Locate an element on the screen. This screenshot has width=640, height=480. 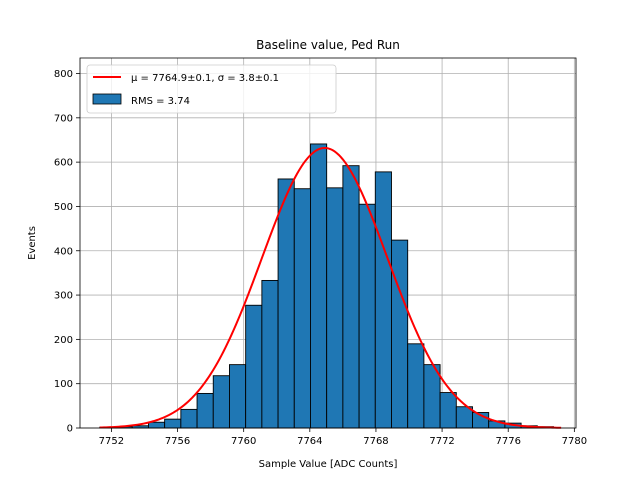
y-tick-label: 400 is located at coordinates (63, 251).